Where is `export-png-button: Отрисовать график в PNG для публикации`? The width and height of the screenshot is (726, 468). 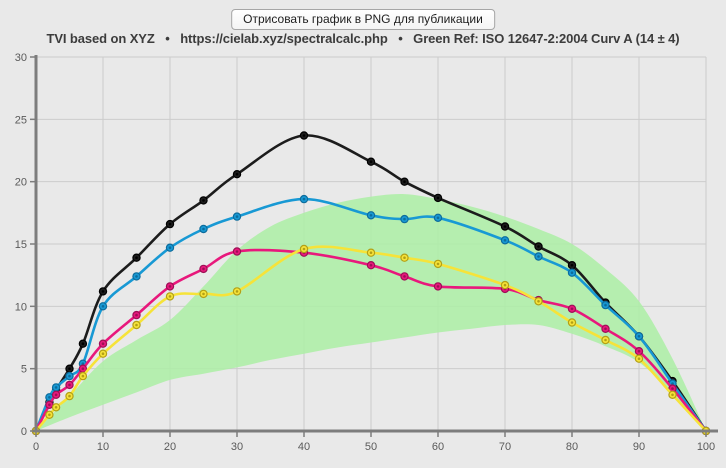
export-png-button: Отрисовать график в PNG для публикации is located at coordinates (363, 19).